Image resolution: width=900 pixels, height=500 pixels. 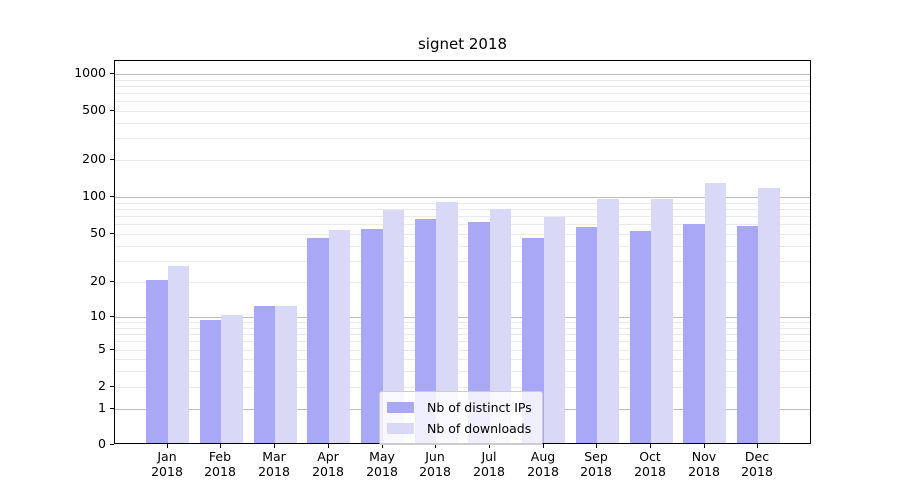 What do you see at coordinates (274, 464) in the screenshot?
I see `x-tick-label: Mar 2018` at bounding box center [274, 464].